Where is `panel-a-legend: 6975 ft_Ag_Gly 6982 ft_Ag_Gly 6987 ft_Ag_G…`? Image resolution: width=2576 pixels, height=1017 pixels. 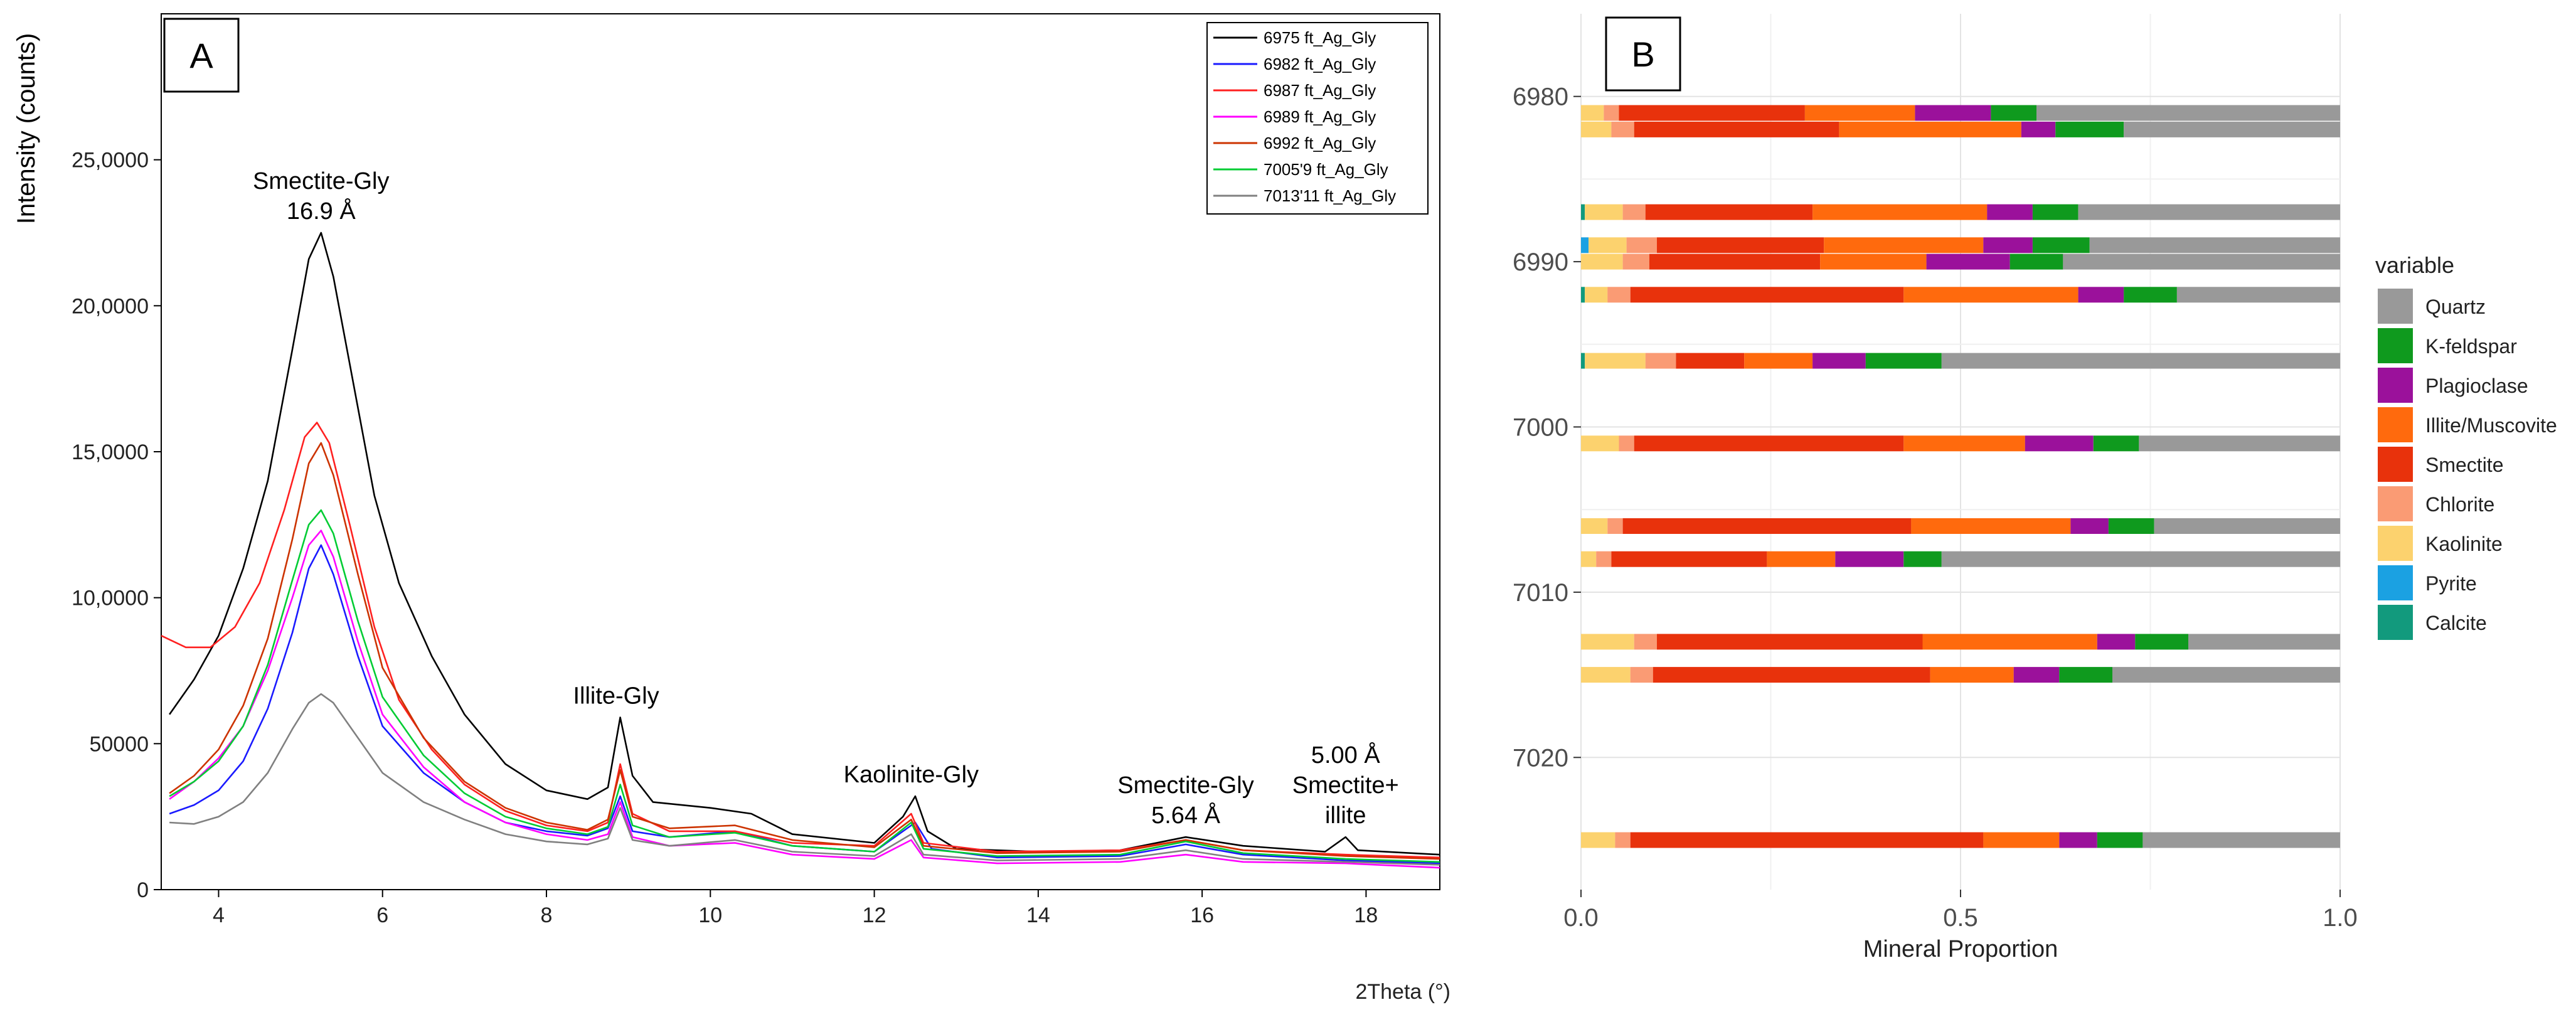 panel-a-legend: 6975 ft_Ag_Gly 6982 ft_Ag_Gly 6987 ft_Ag_G… is located at coordinates (1318, 118).